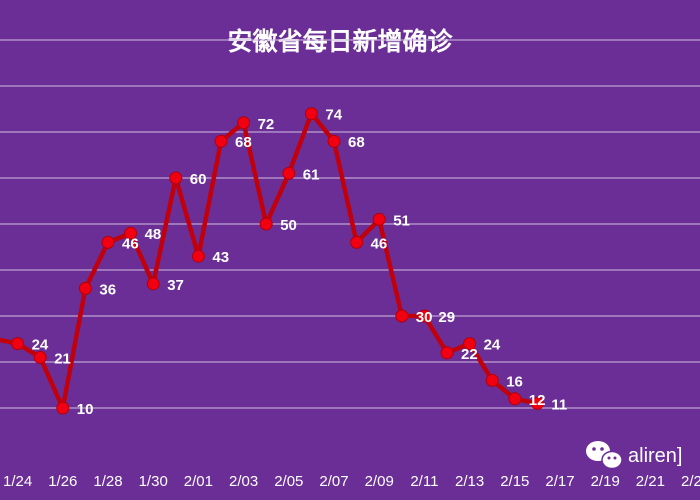  What do you see at coordinates (469, 481) in the screenshot?
I see `x-tick-label: 2/13` at bounding box center [469, 481].